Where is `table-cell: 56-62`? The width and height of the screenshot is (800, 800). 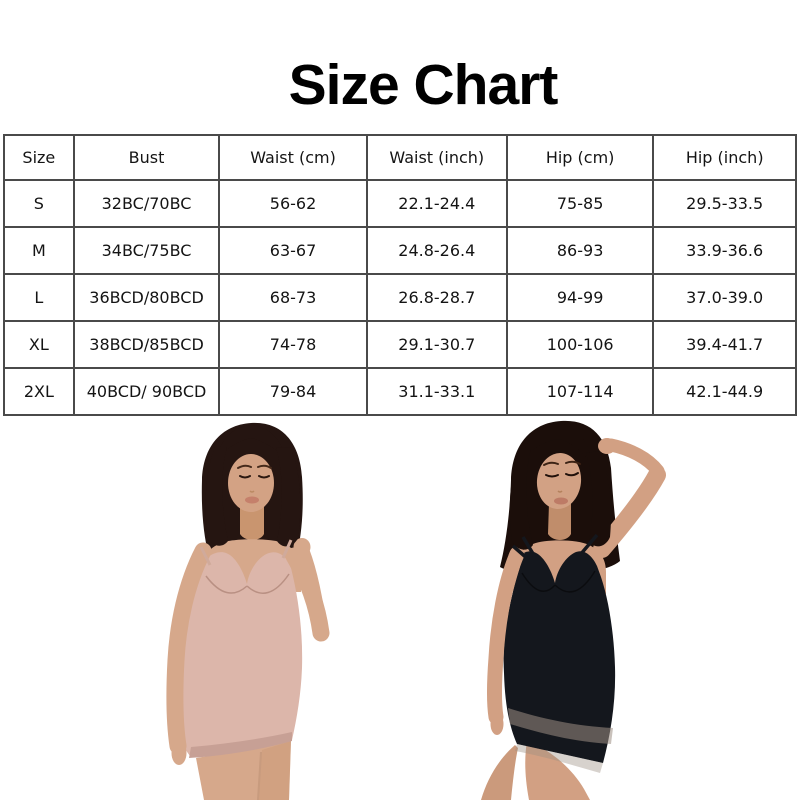
table-cell: 56-62 is located at coordinates (293, 203).